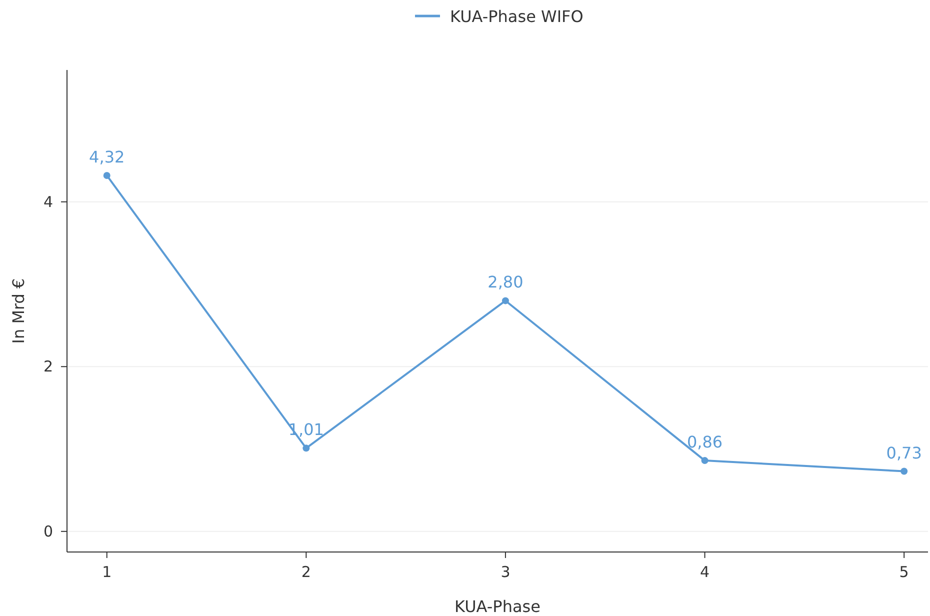  I want to click on data-label: 0,86, so click(704, 442).